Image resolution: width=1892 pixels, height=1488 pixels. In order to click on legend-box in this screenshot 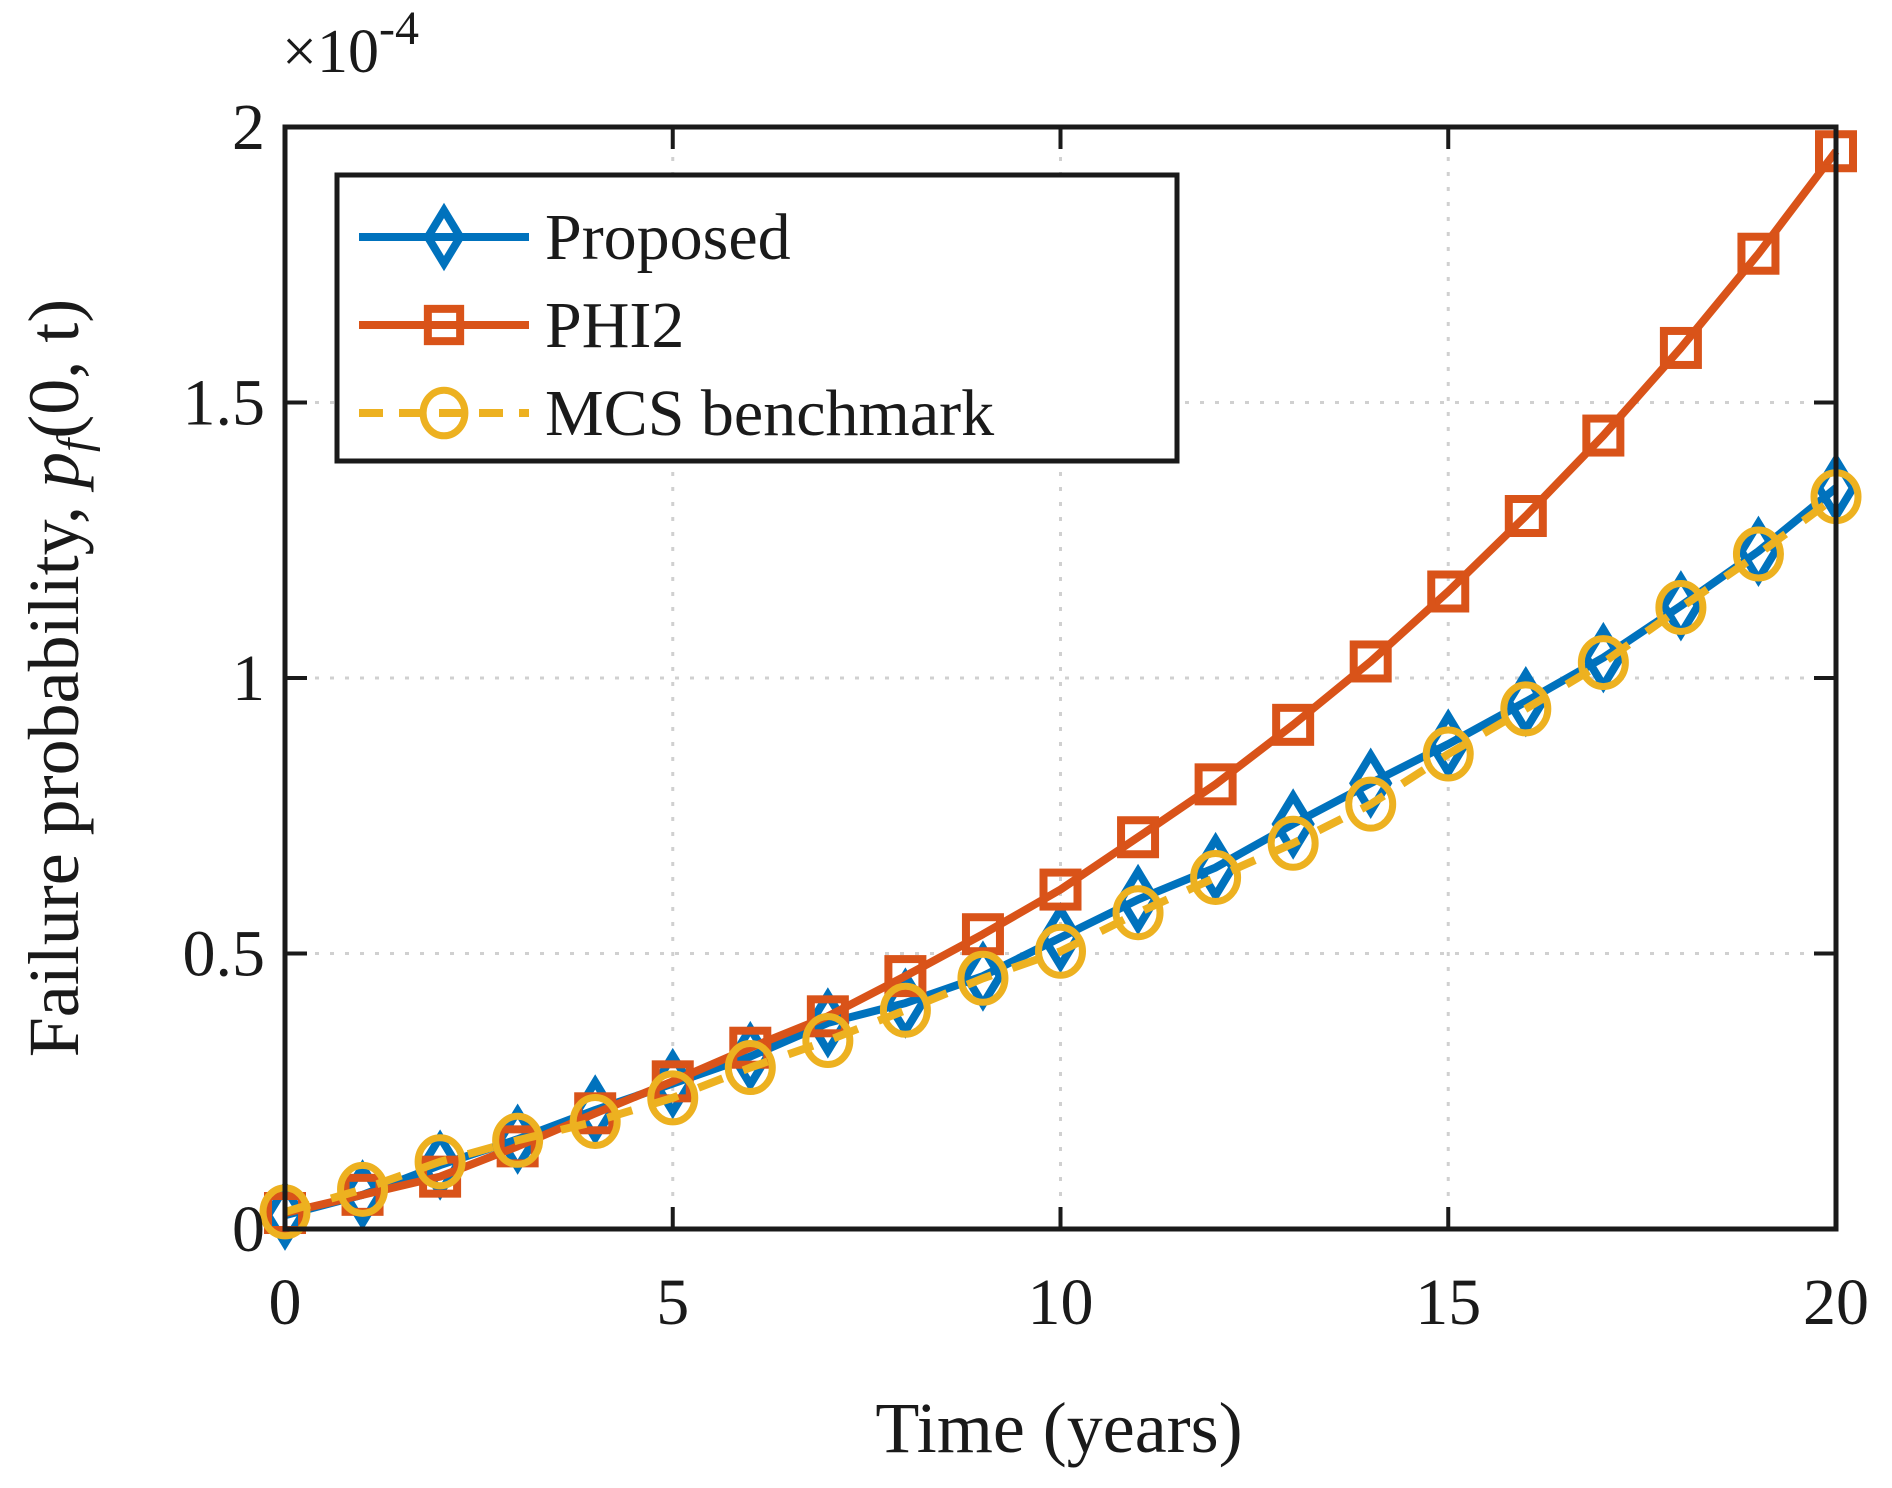, I will do `click(757, 318)`.